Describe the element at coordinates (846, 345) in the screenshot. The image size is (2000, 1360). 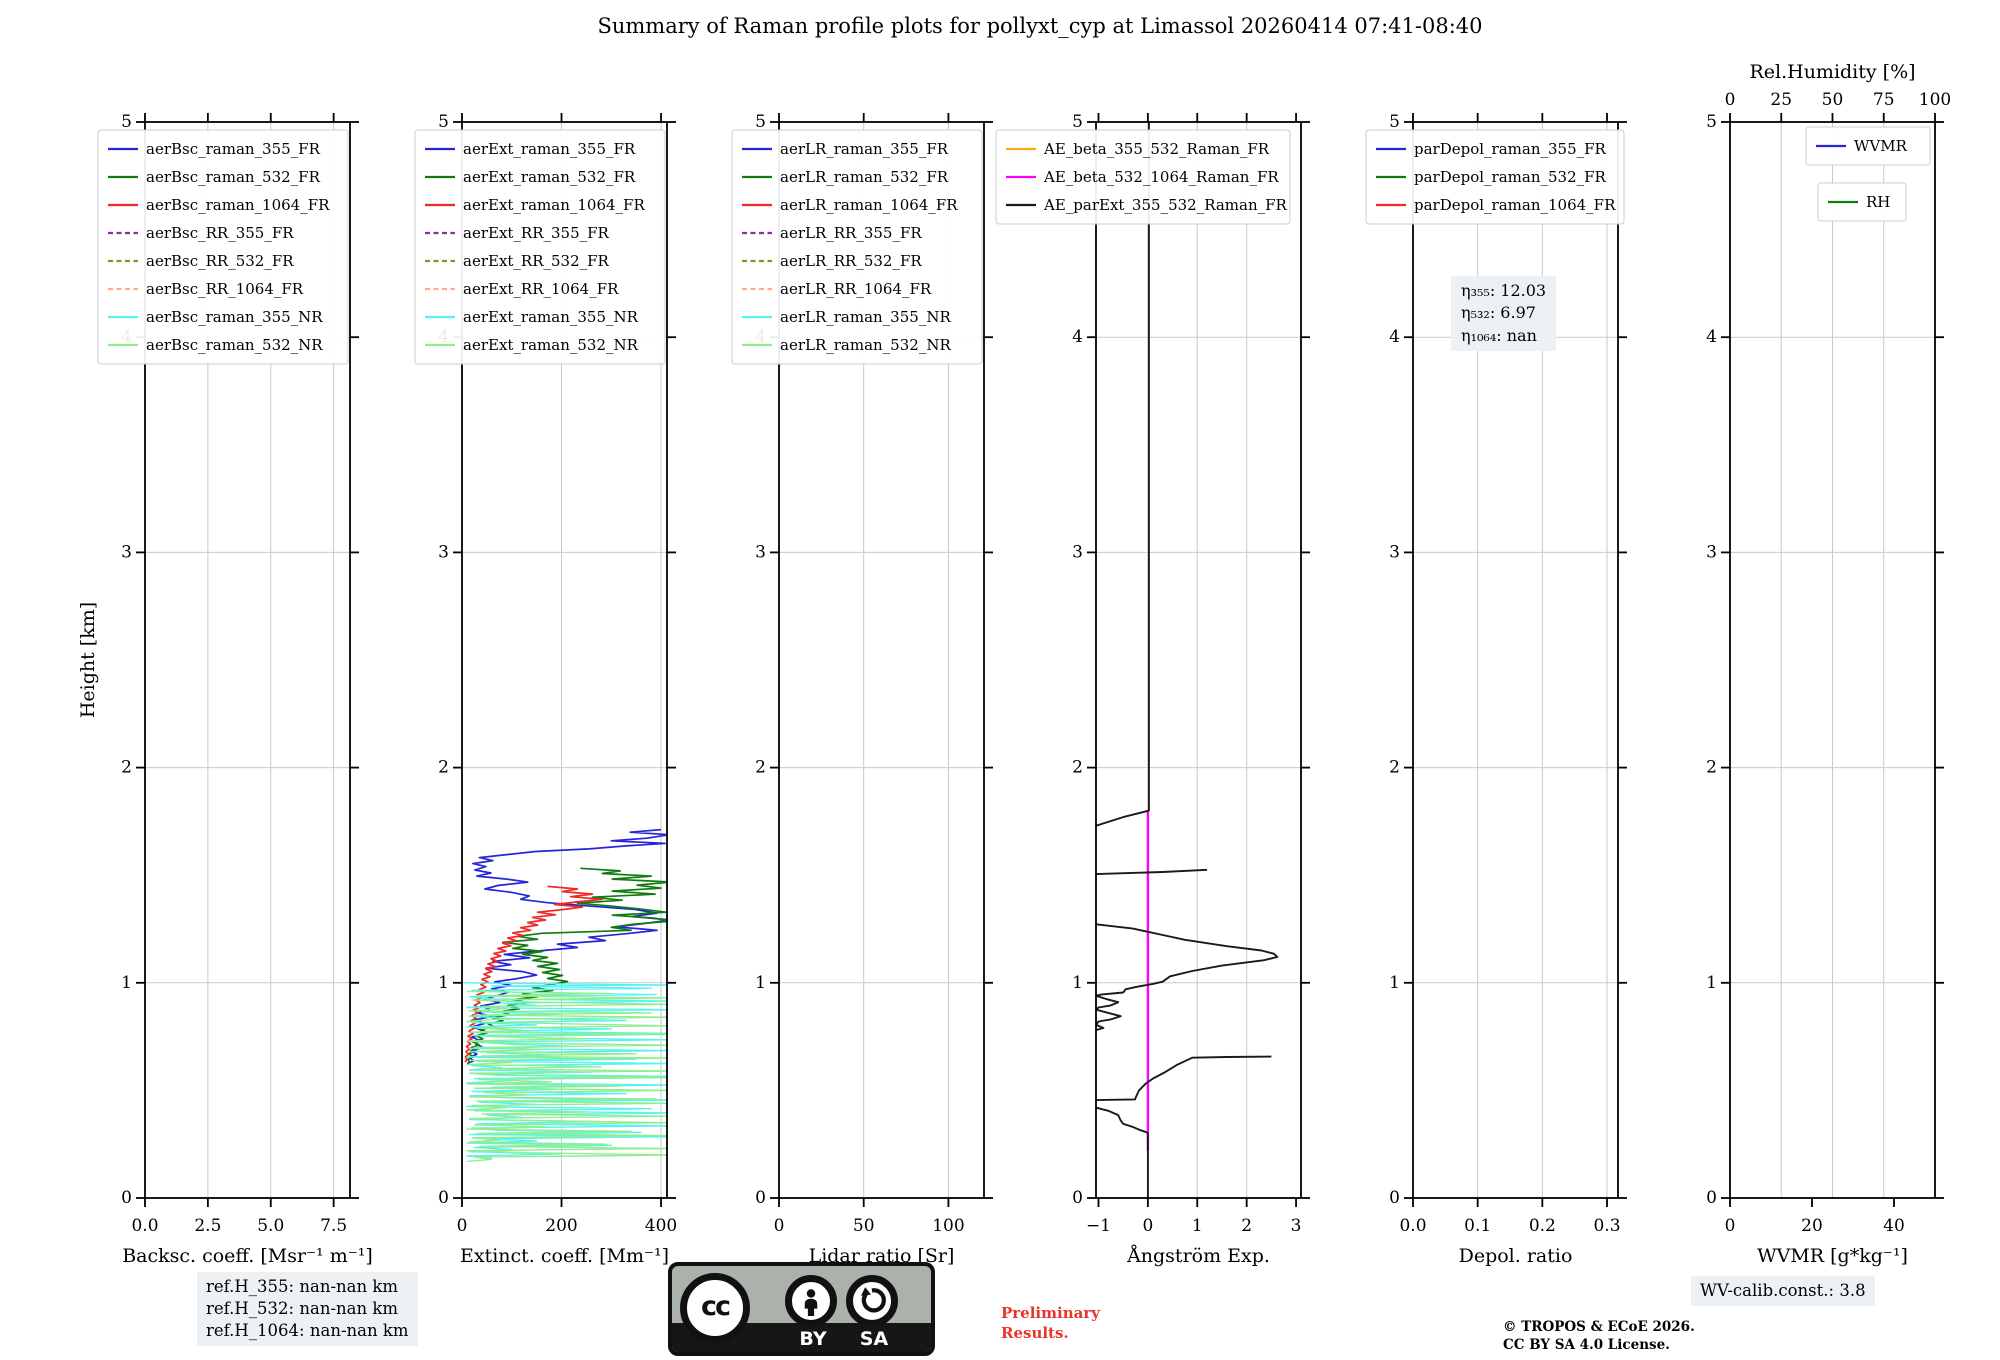
I see `legend-entry: aerLR_raman_532_NR` at that location.